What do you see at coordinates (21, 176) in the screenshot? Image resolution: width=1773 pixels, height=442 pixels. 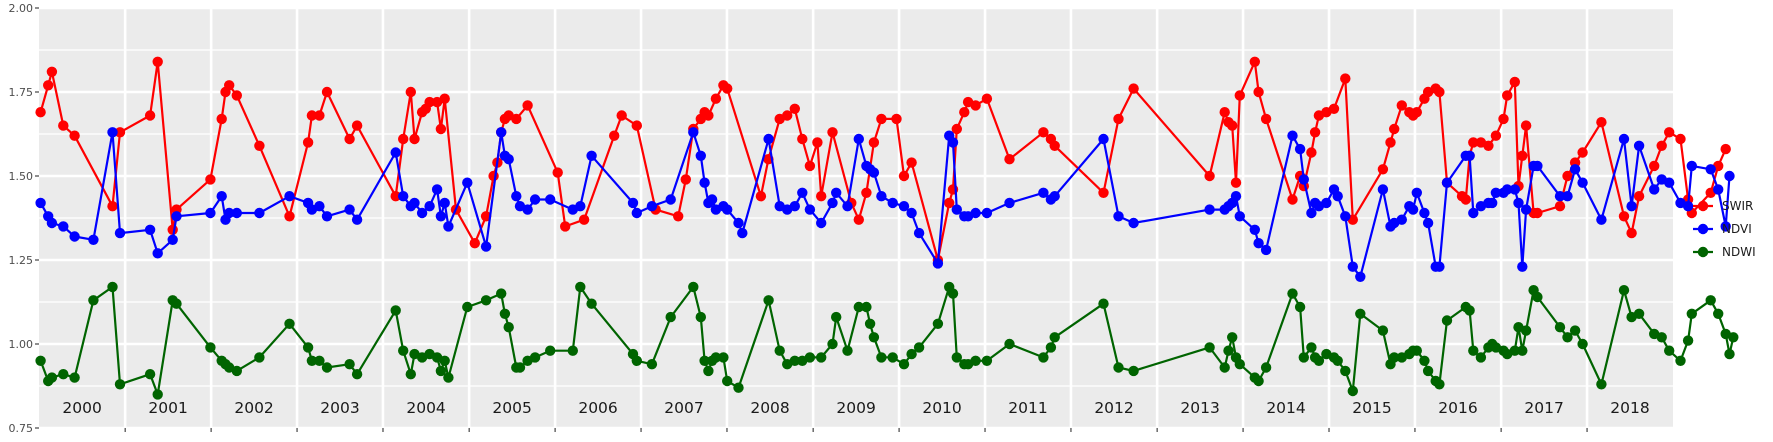 I see `y-tick-label: 1.50` at bounding box center [21, 176].